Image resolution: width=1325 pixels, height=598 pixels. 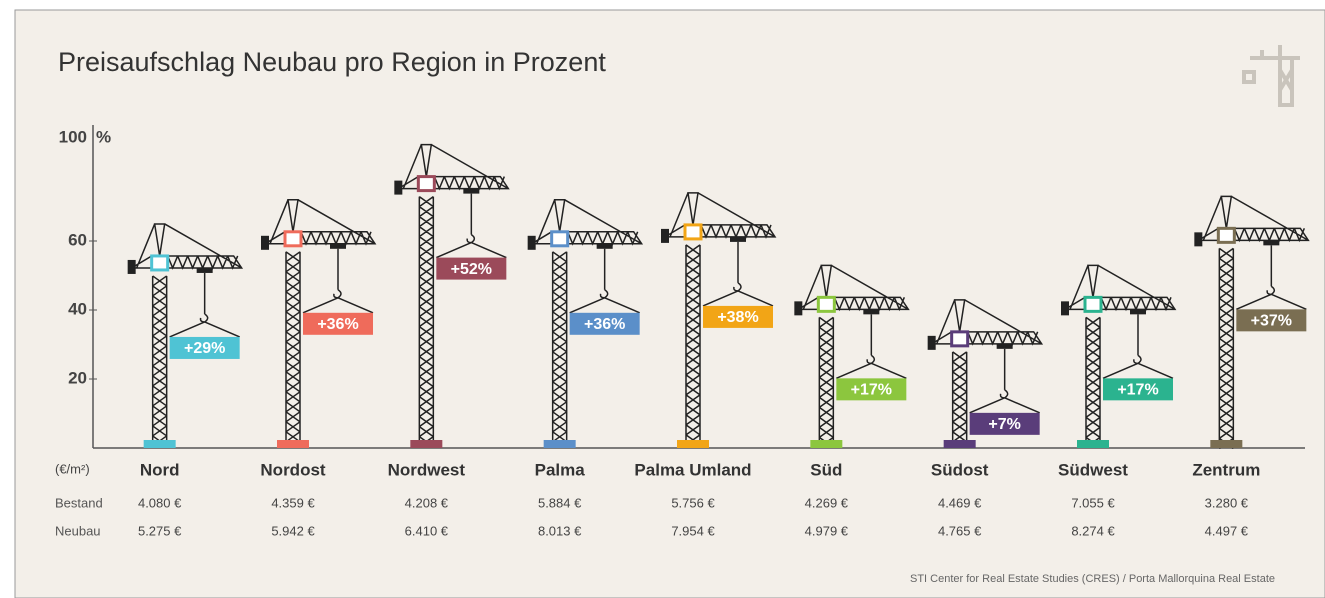 I want to click on x-tick-label: Südost, so click(x=960, y=469).